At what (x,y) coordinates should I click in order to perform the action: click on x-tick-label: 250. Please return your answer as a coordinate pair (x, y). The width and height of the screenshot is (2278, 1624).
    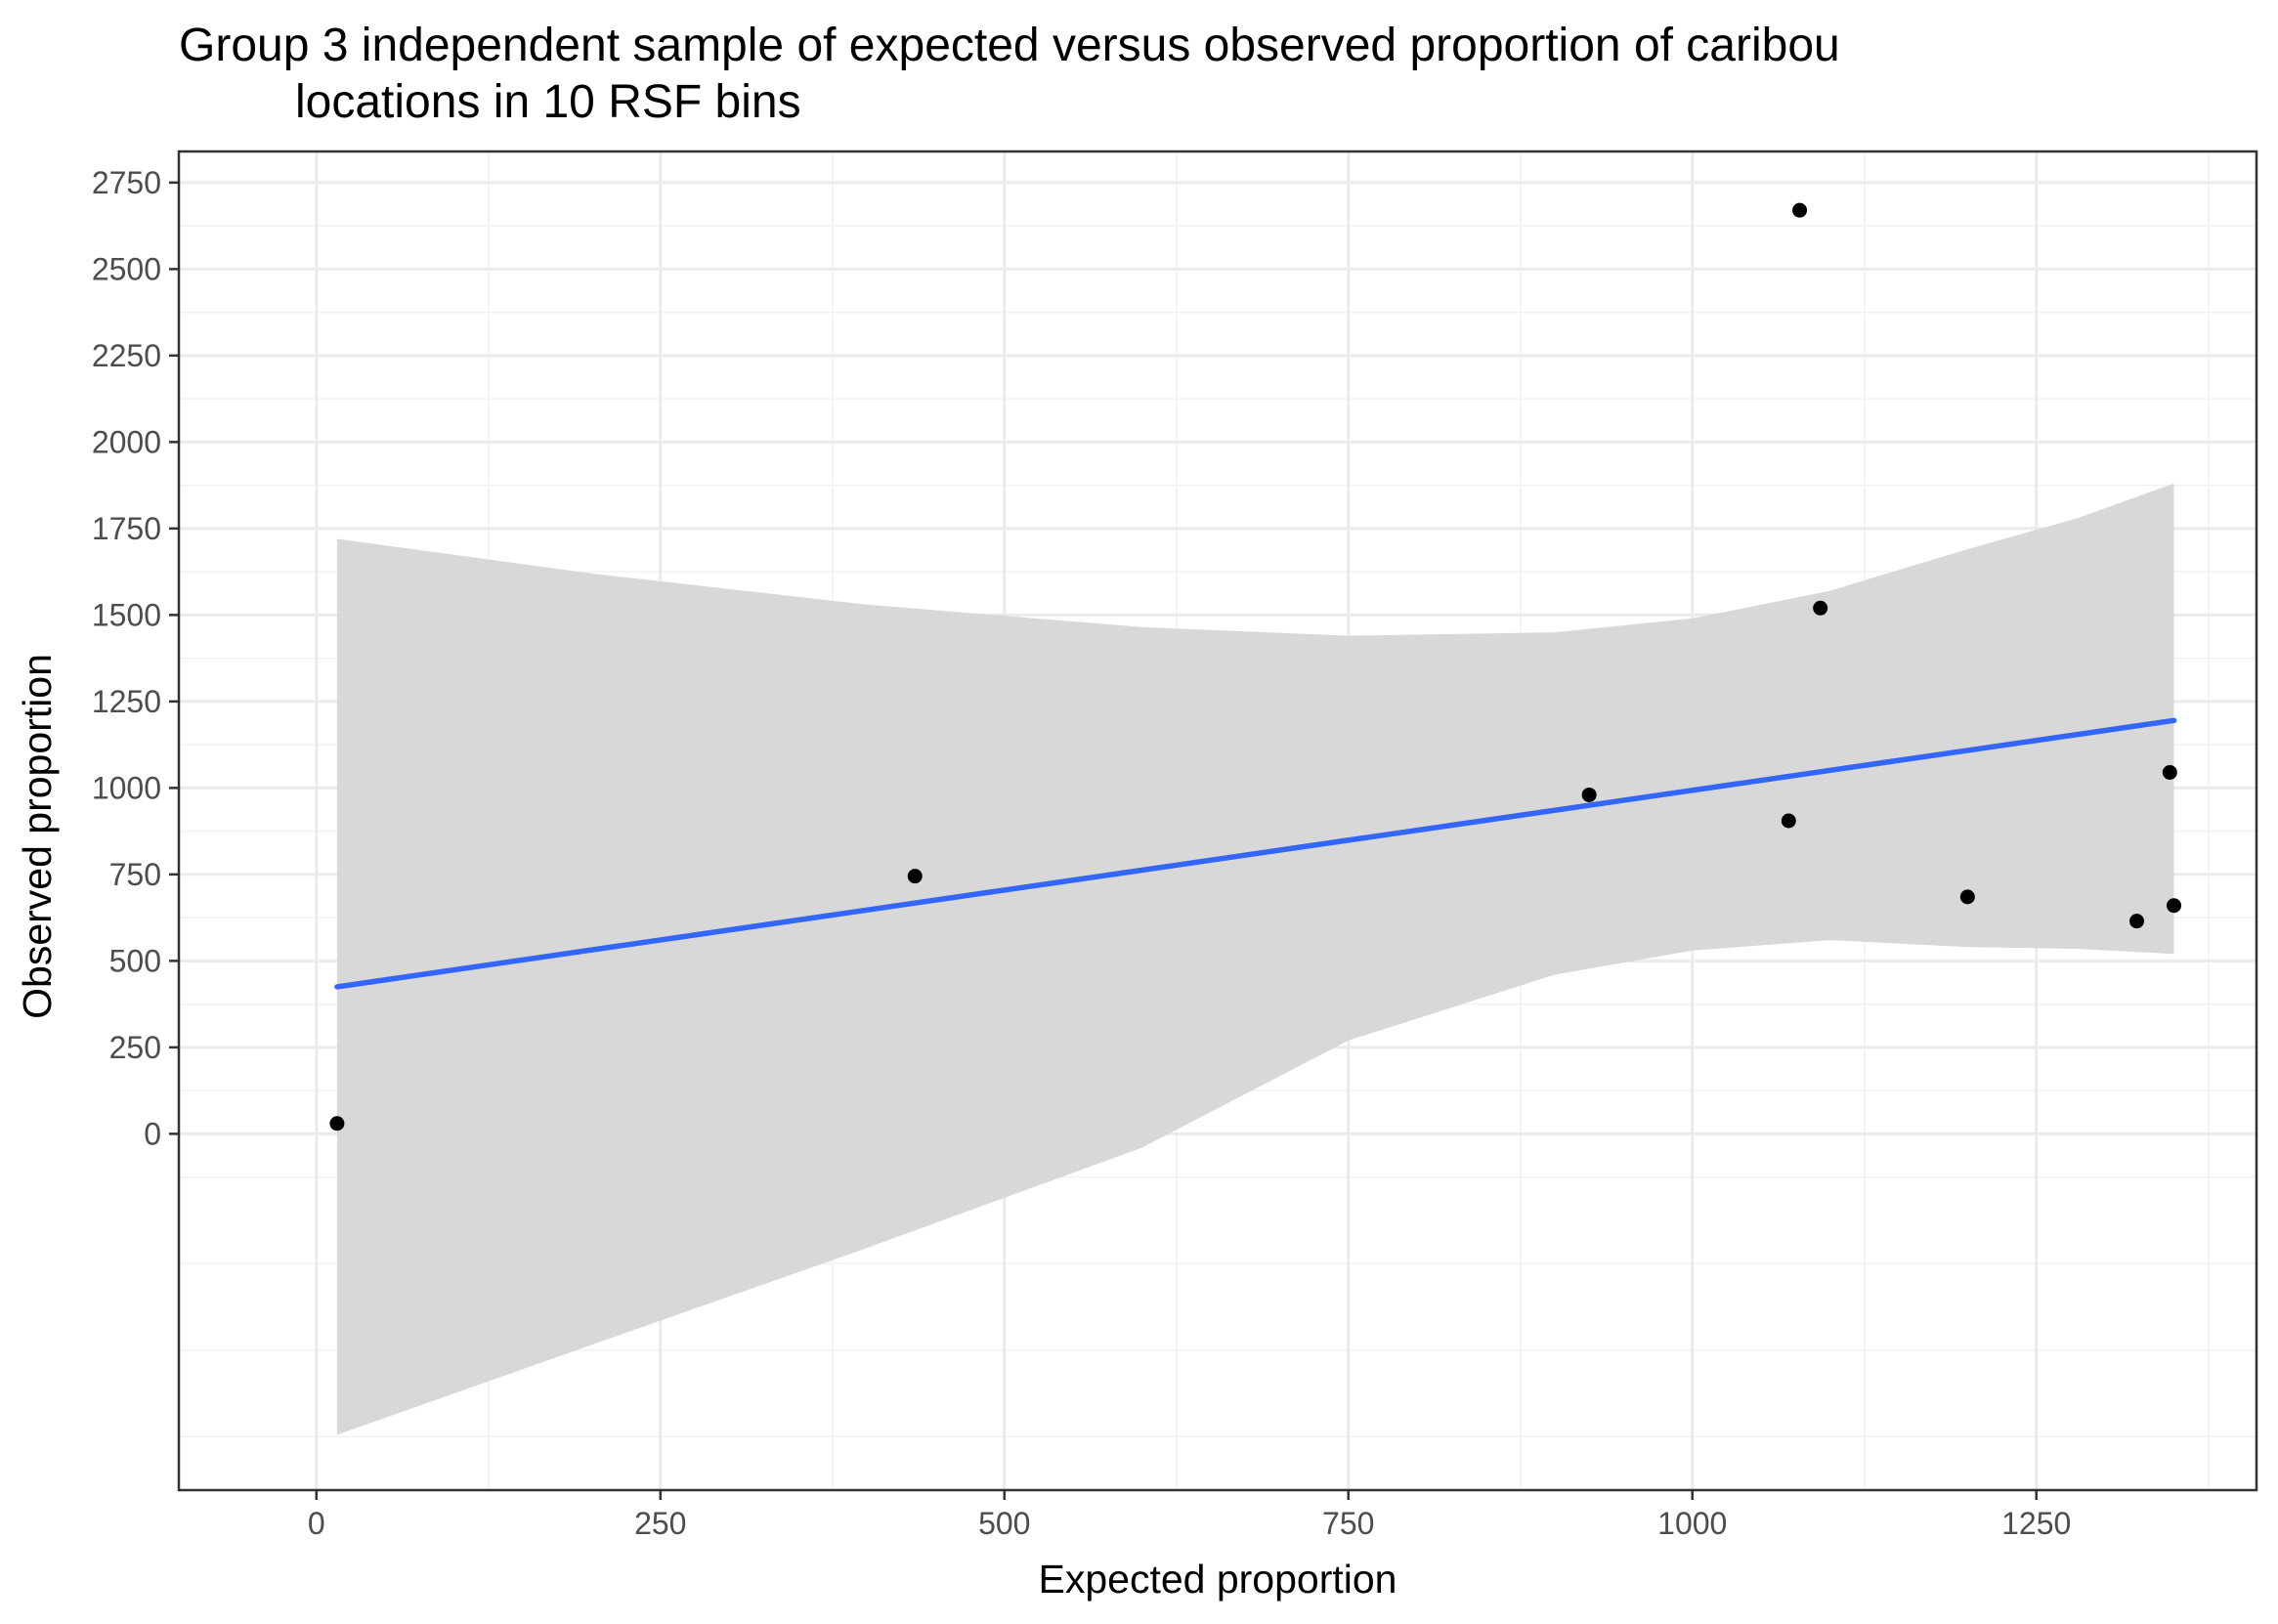
    Looking at the image, I should click on (660, 1523).